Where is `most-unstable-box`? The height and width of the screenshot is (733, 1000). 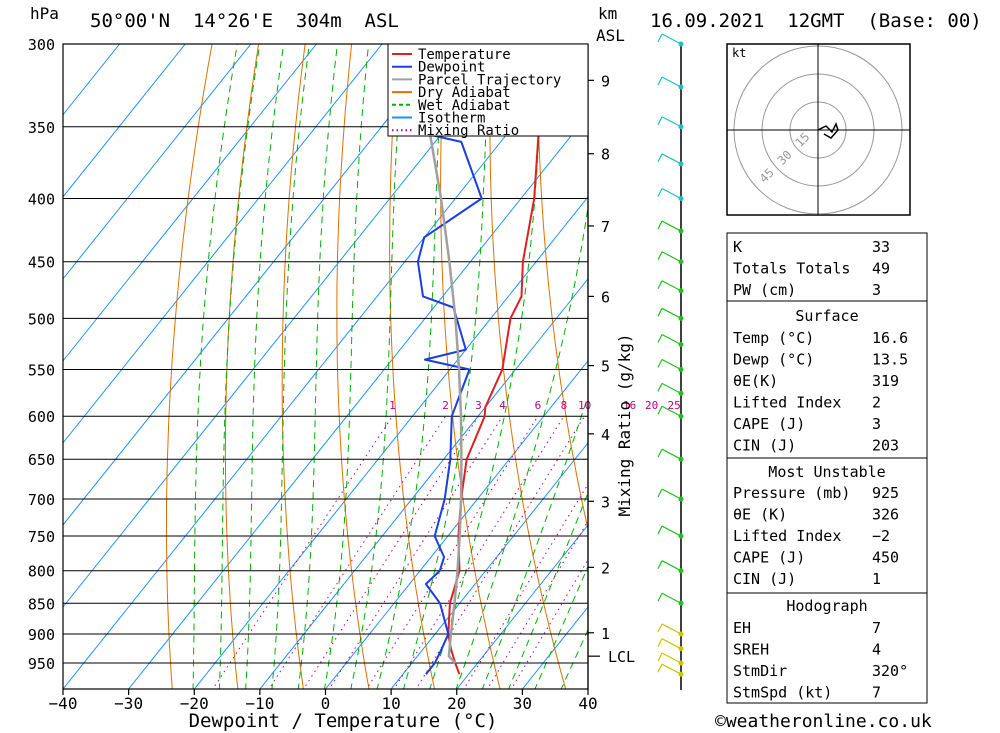
most-unstable-box is located at coordinates (827, 525).